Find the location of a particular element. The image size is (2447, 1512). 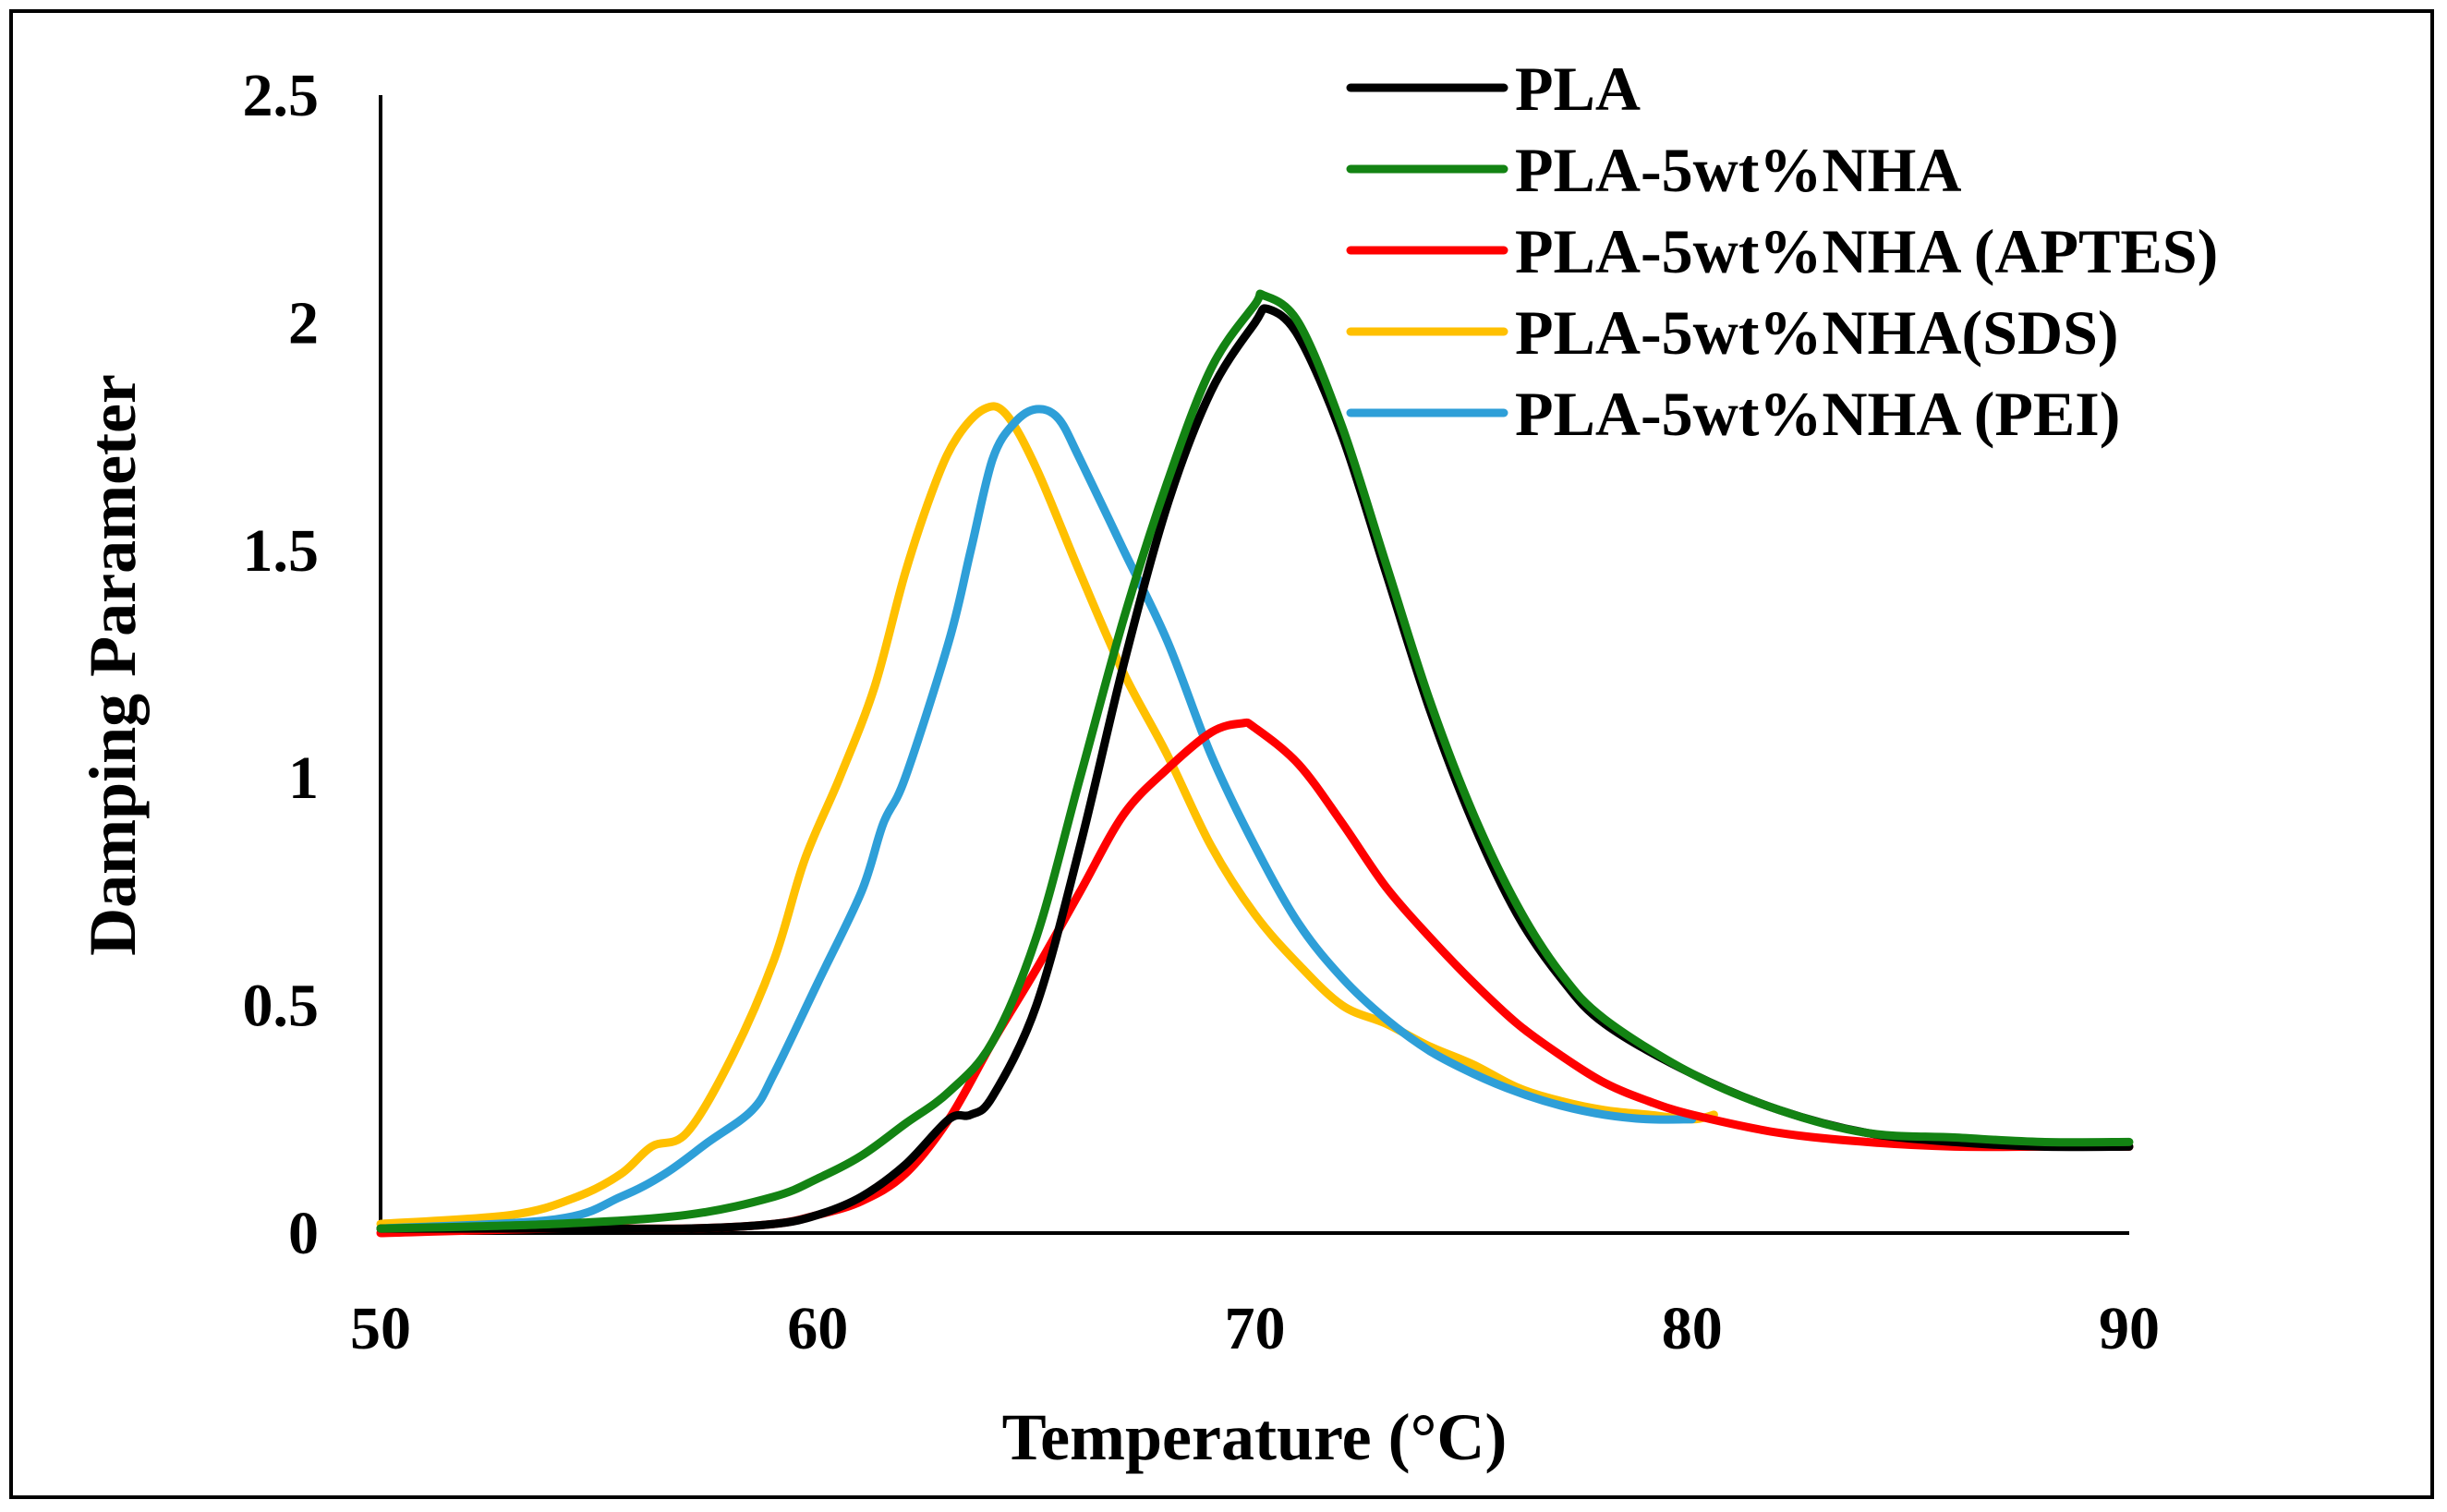

x-tick-label: 80 is located at coordinates (1692, 1328).